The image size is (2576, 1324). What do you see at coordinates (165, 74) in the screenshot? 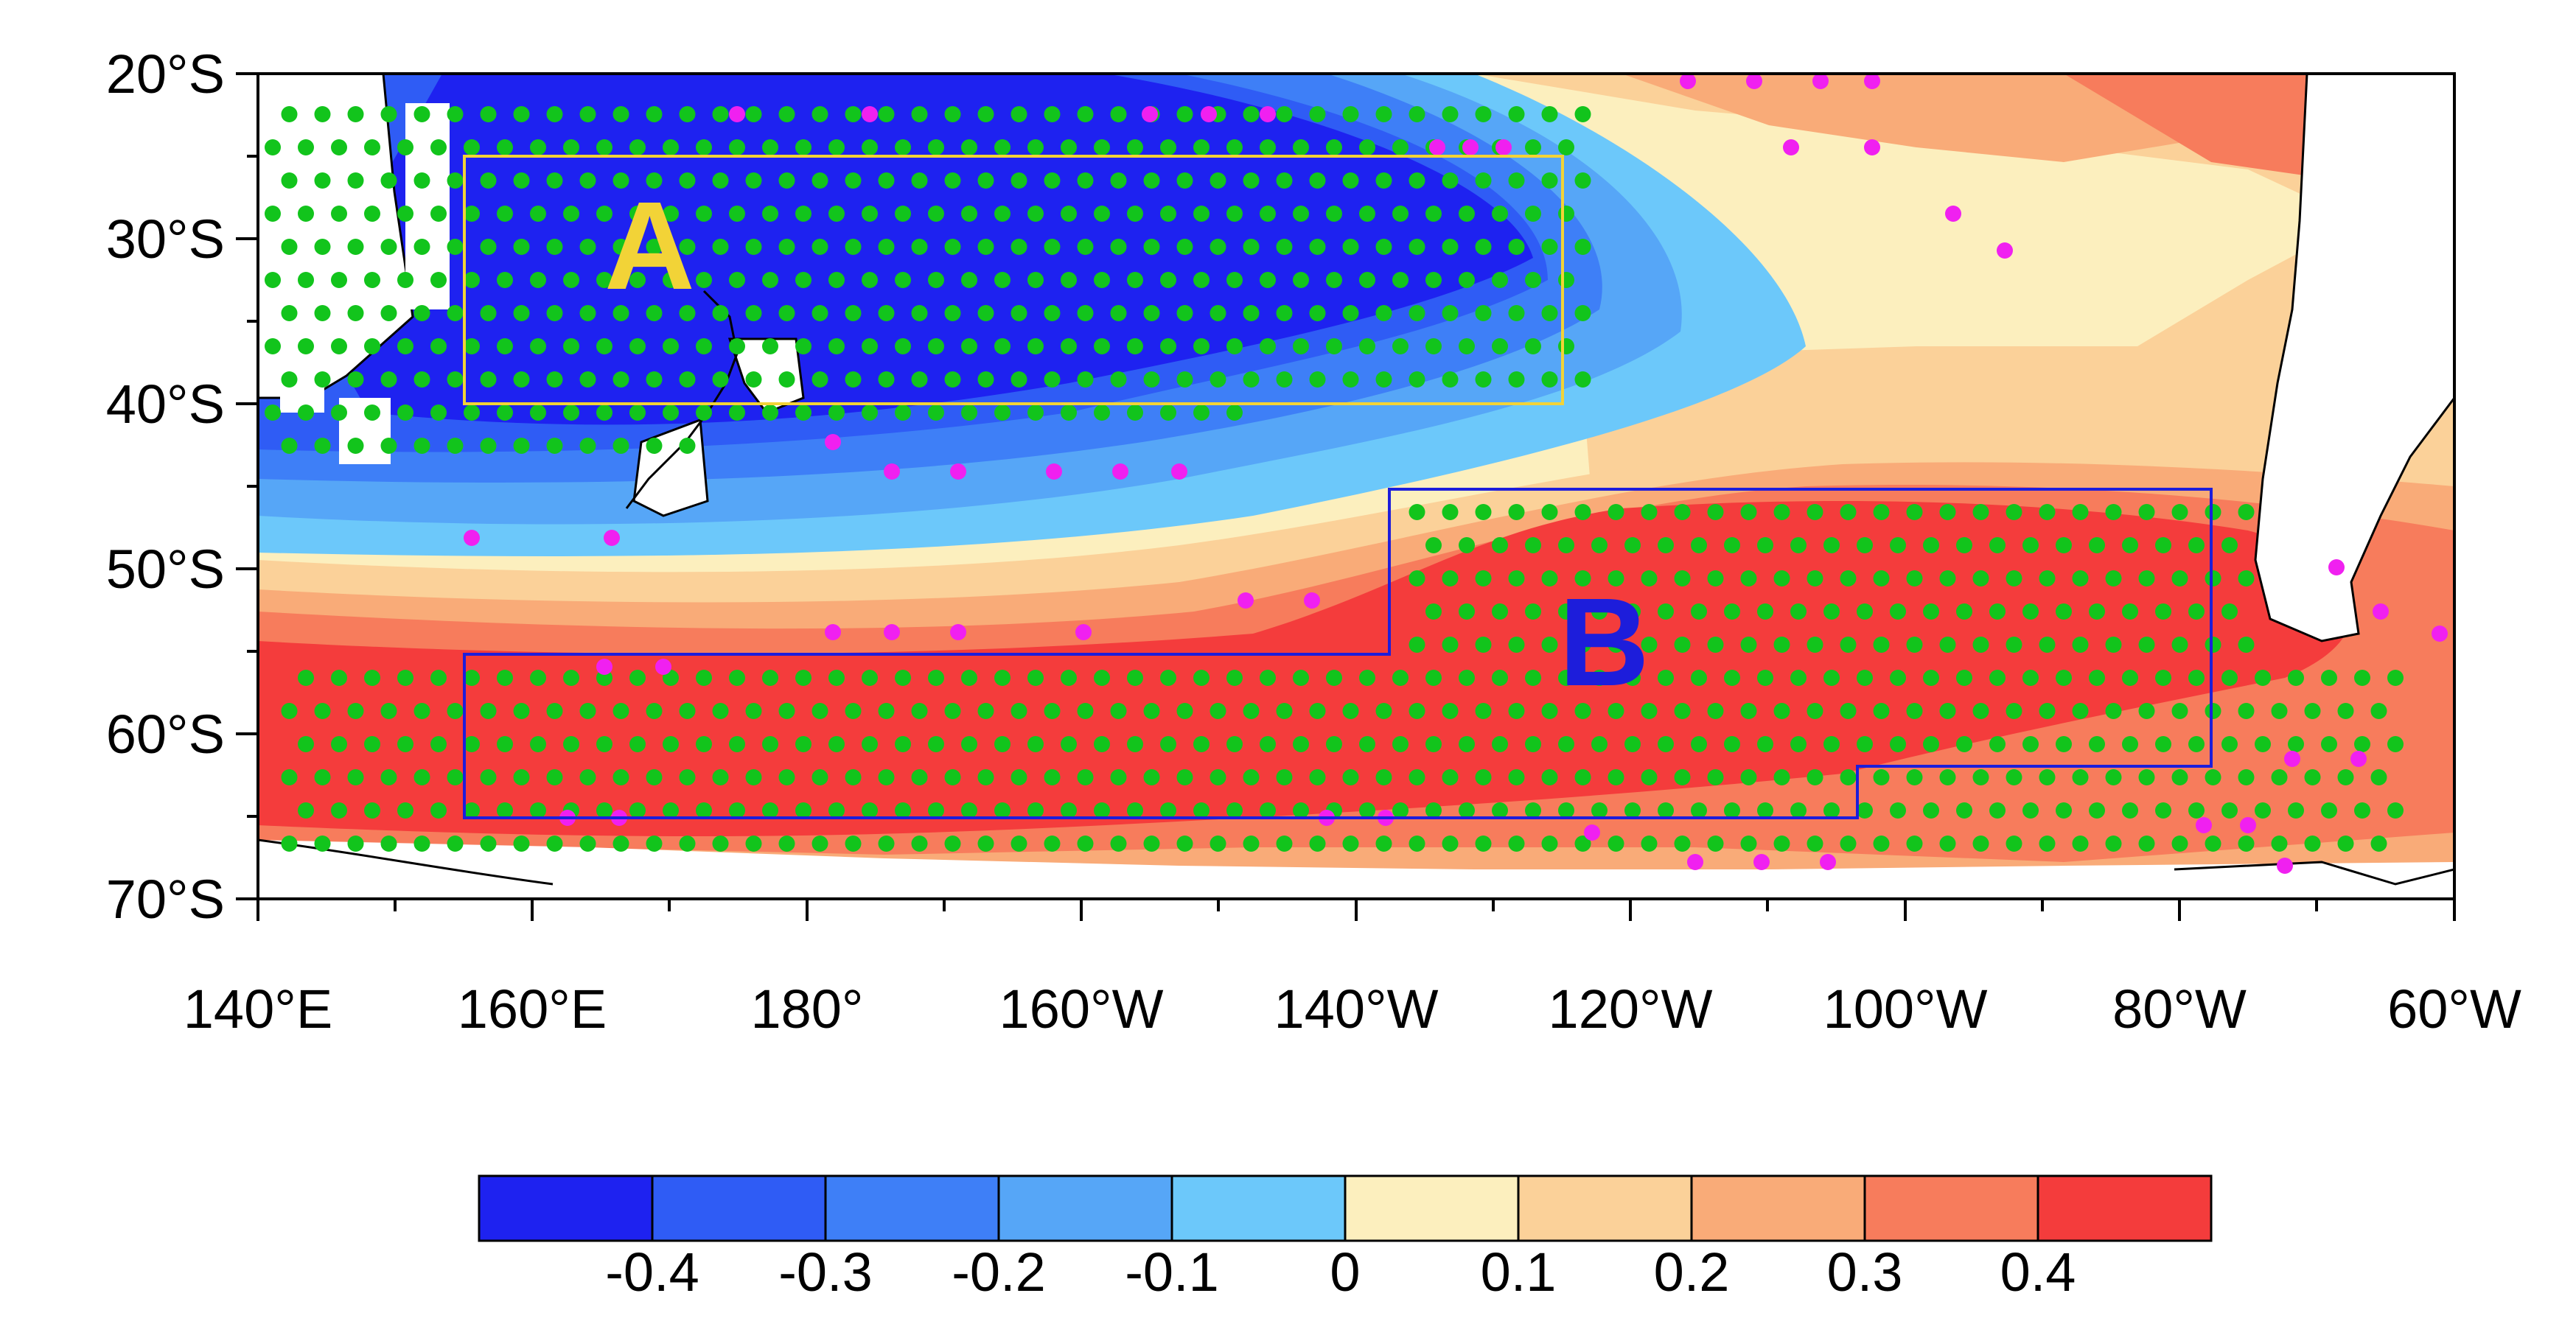
I see `y-tick-label: 20°S` at bounding box center [165, 74].